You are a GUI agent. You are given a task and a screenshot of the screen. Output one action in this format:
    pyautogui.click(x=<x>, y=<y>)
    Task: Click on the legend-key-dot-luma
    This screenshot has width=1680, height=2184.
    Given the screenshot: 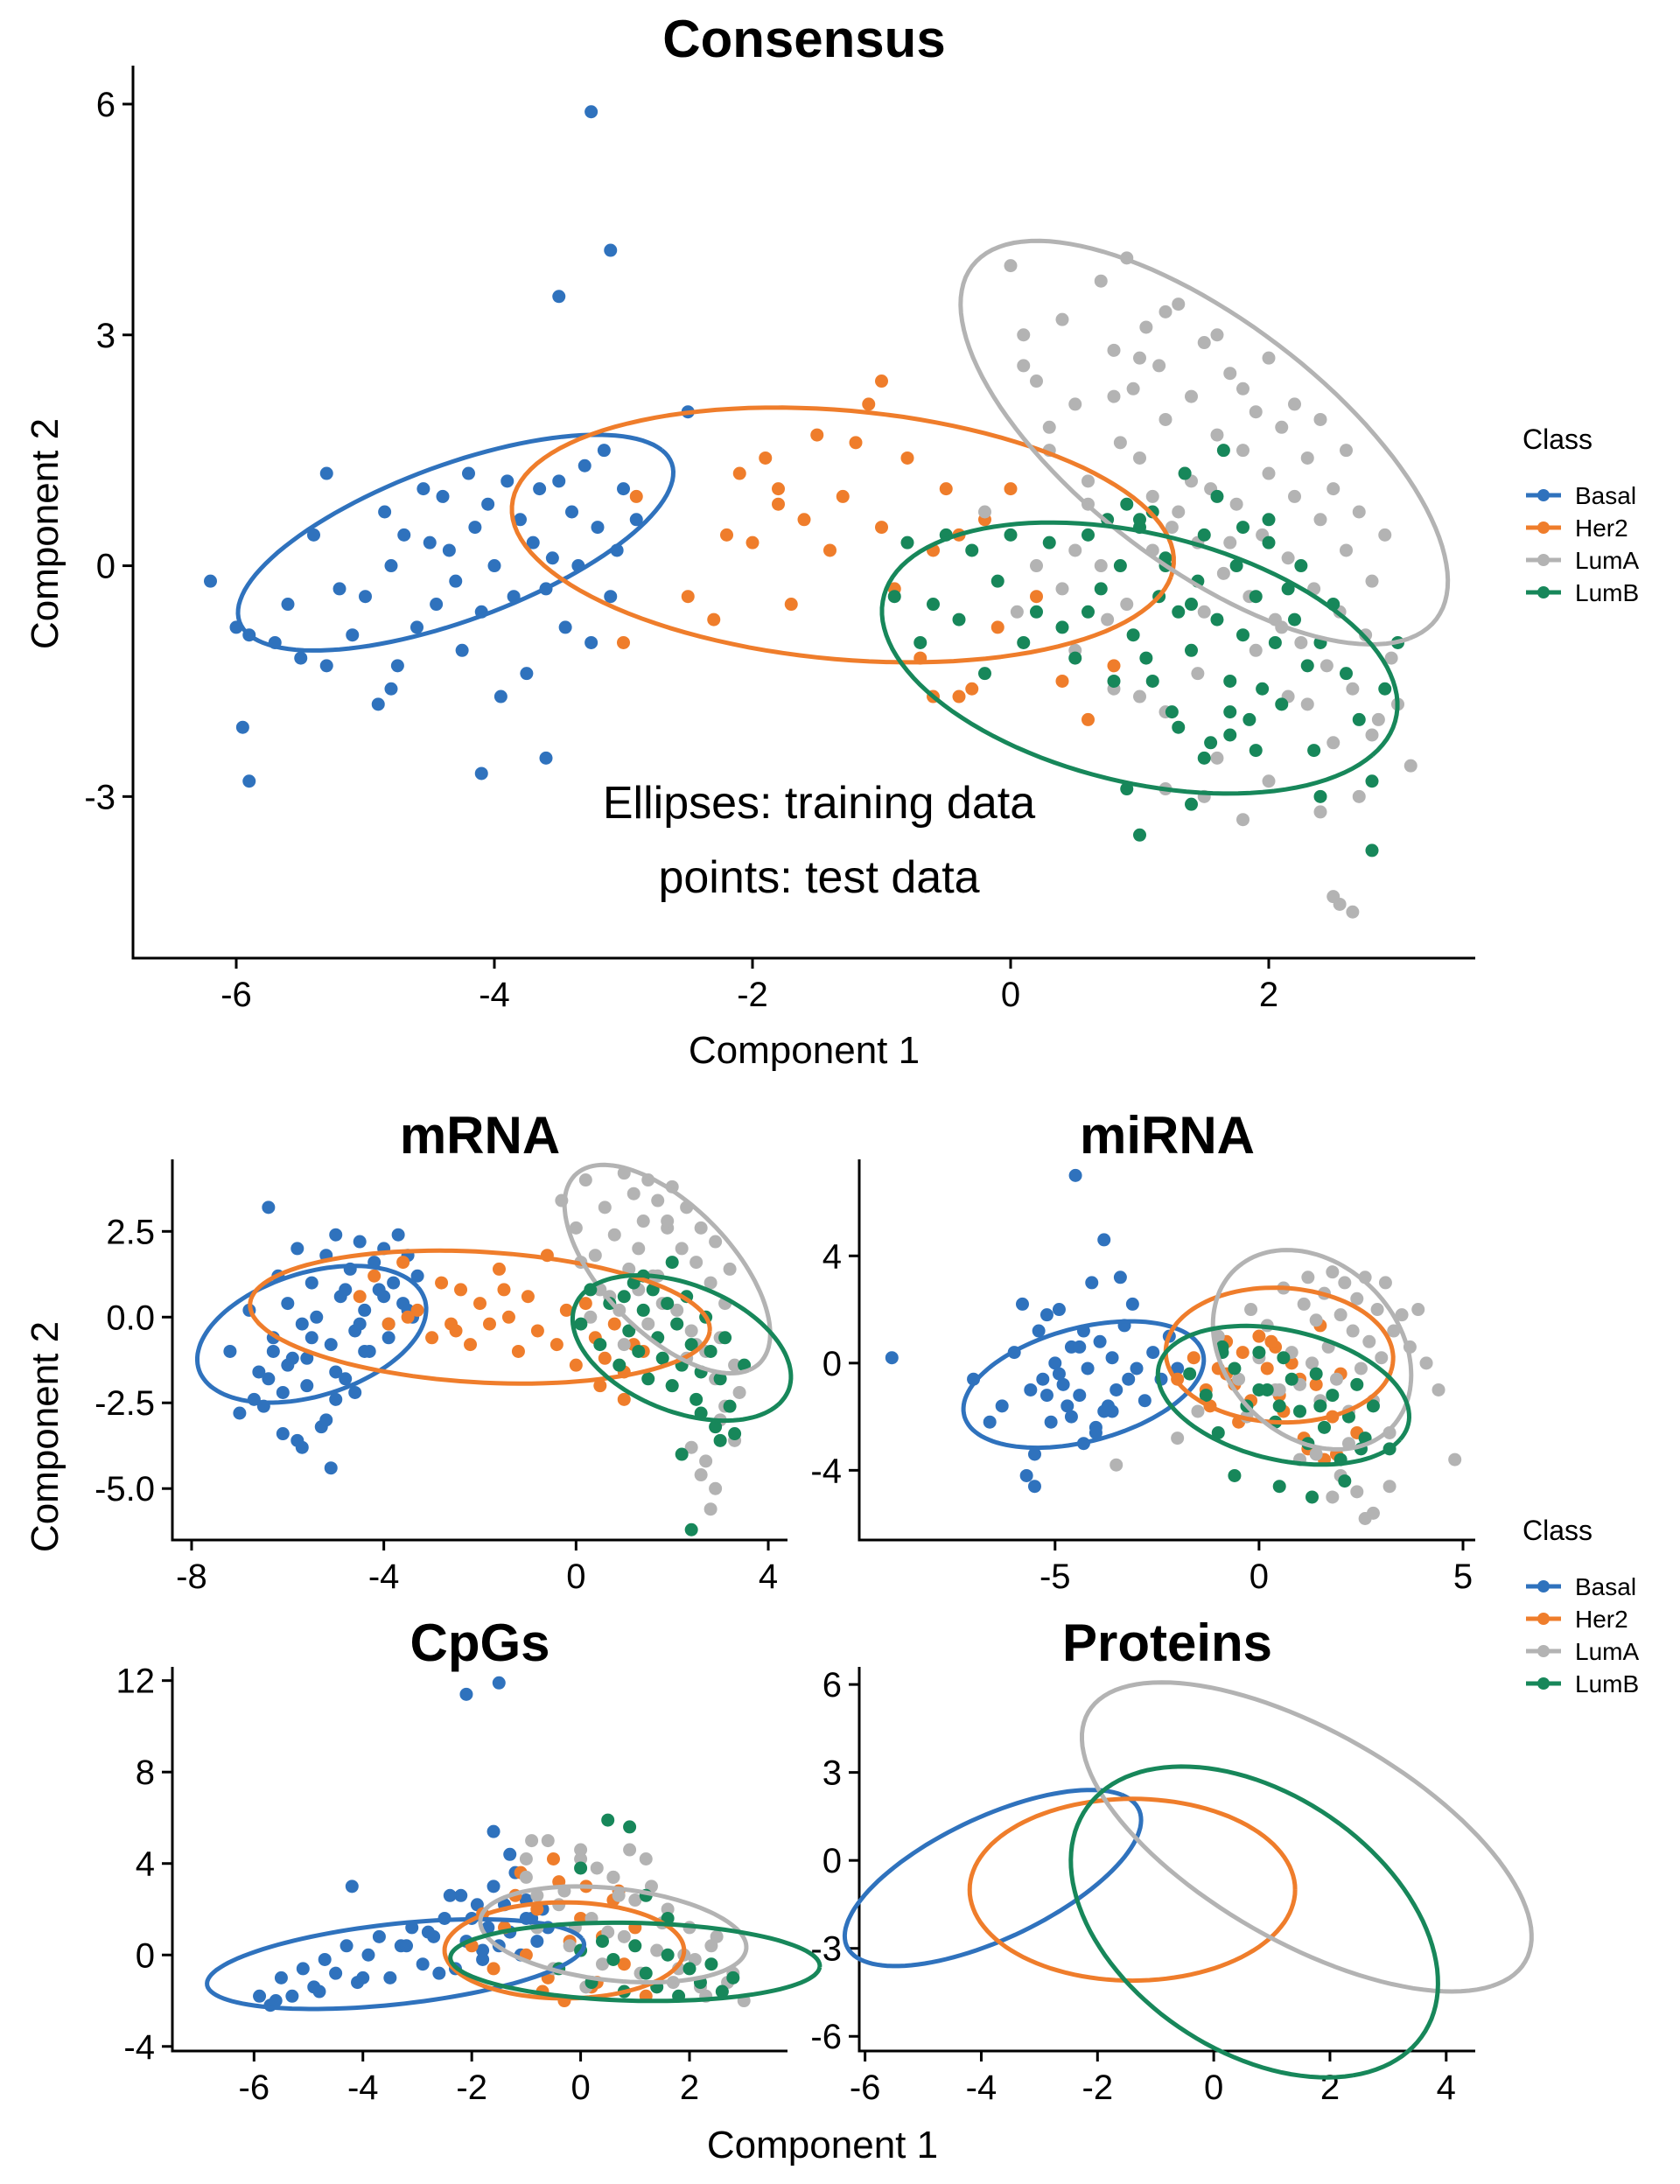 What is the action you would take?
    pyautogui.click(x=1543, y=560)
    